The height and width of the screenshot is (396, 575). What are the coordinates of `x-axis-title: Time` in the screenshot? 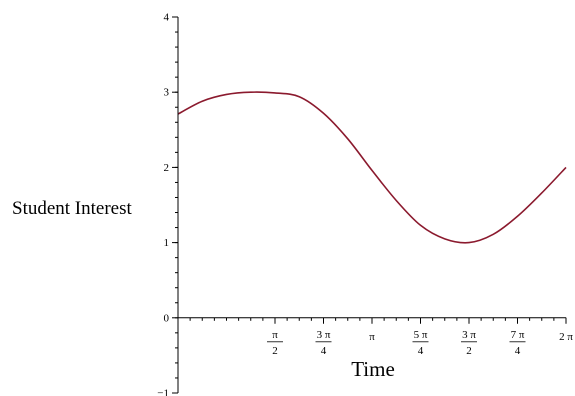 It's located at (373, 369).